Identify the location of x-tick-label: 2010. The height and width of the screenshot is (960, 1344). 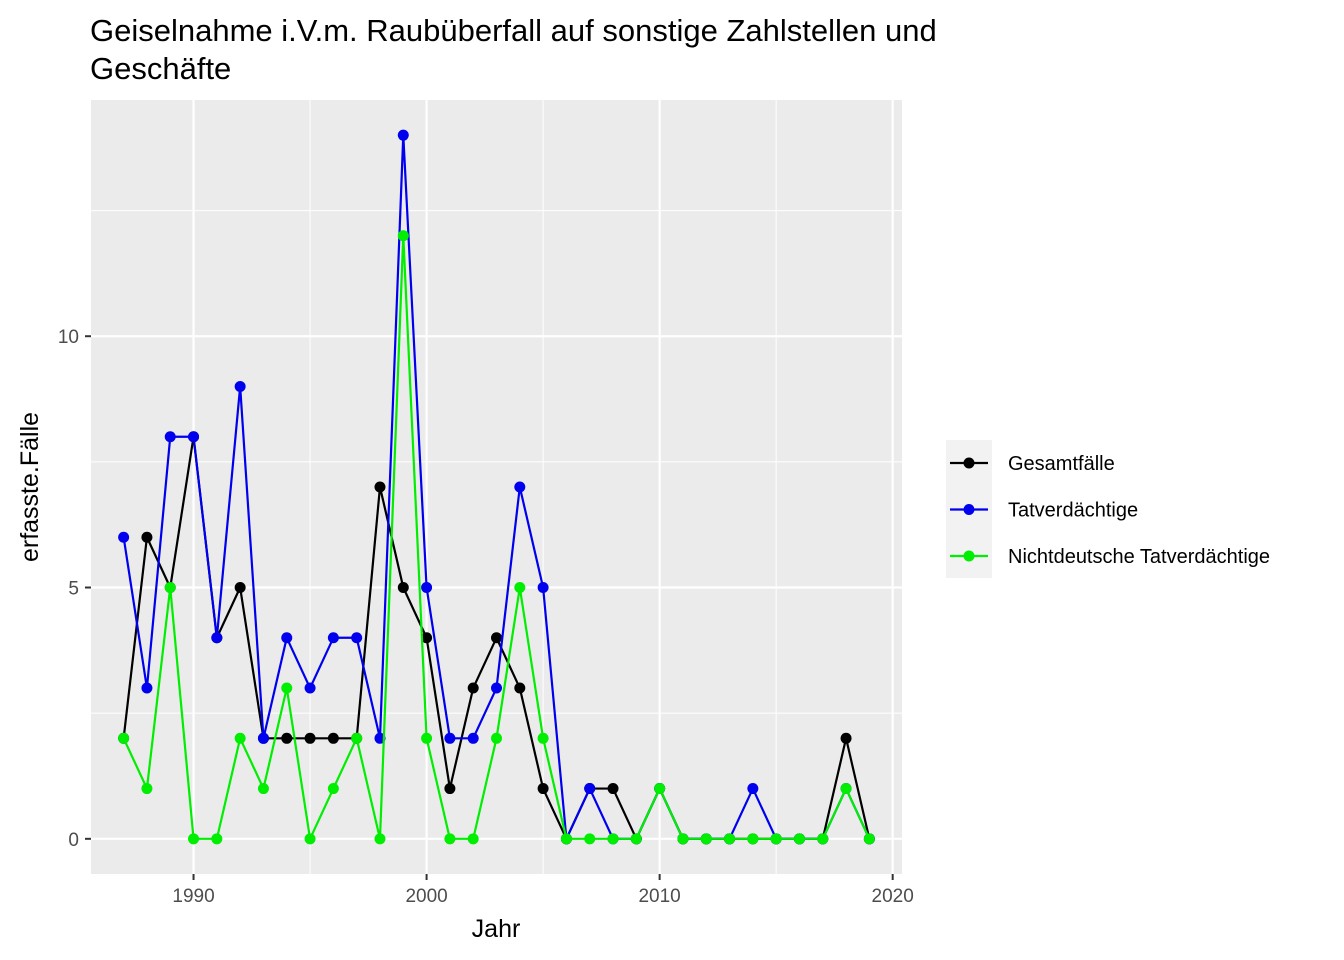
(659, 896).